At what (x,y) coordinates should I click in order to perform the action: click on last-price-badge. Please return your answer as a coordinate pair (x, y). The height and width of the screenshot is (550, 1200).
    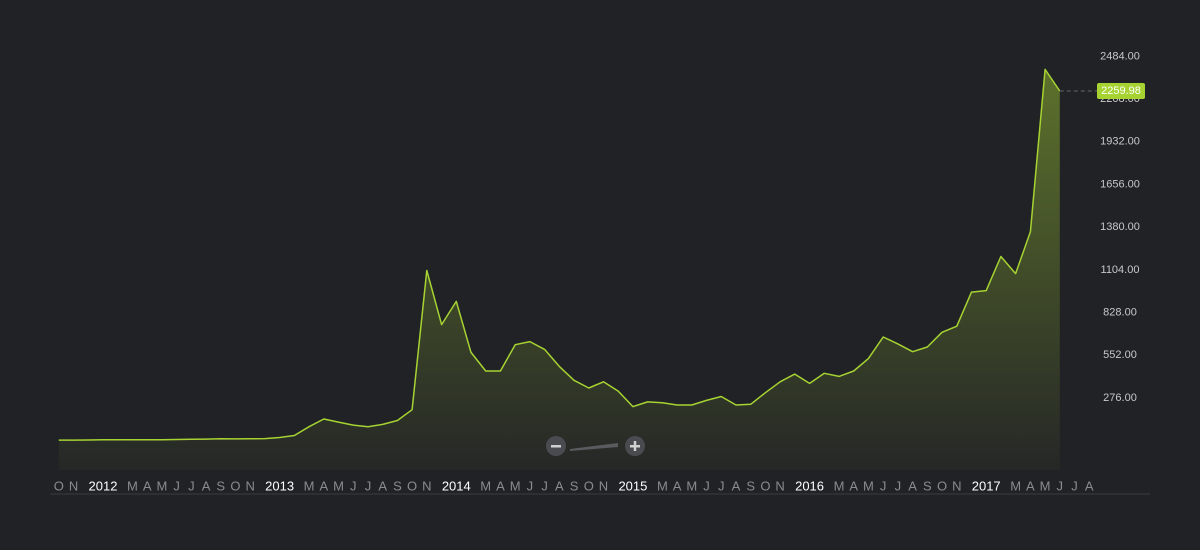
    Looking at the image, I should click on (1121, 91).